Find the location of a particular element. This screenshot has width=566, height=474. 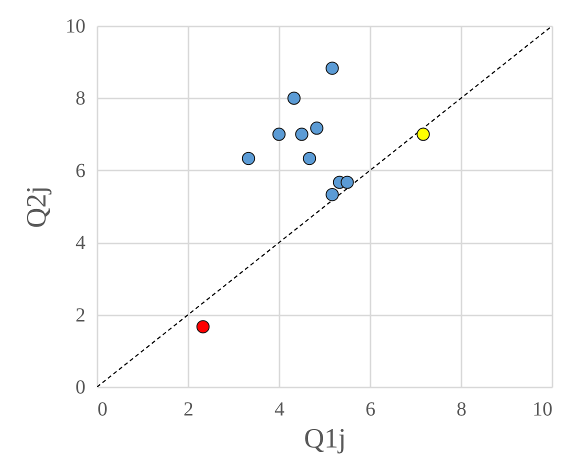

y-tick-label: 6 is located at coordinates (81, 171).